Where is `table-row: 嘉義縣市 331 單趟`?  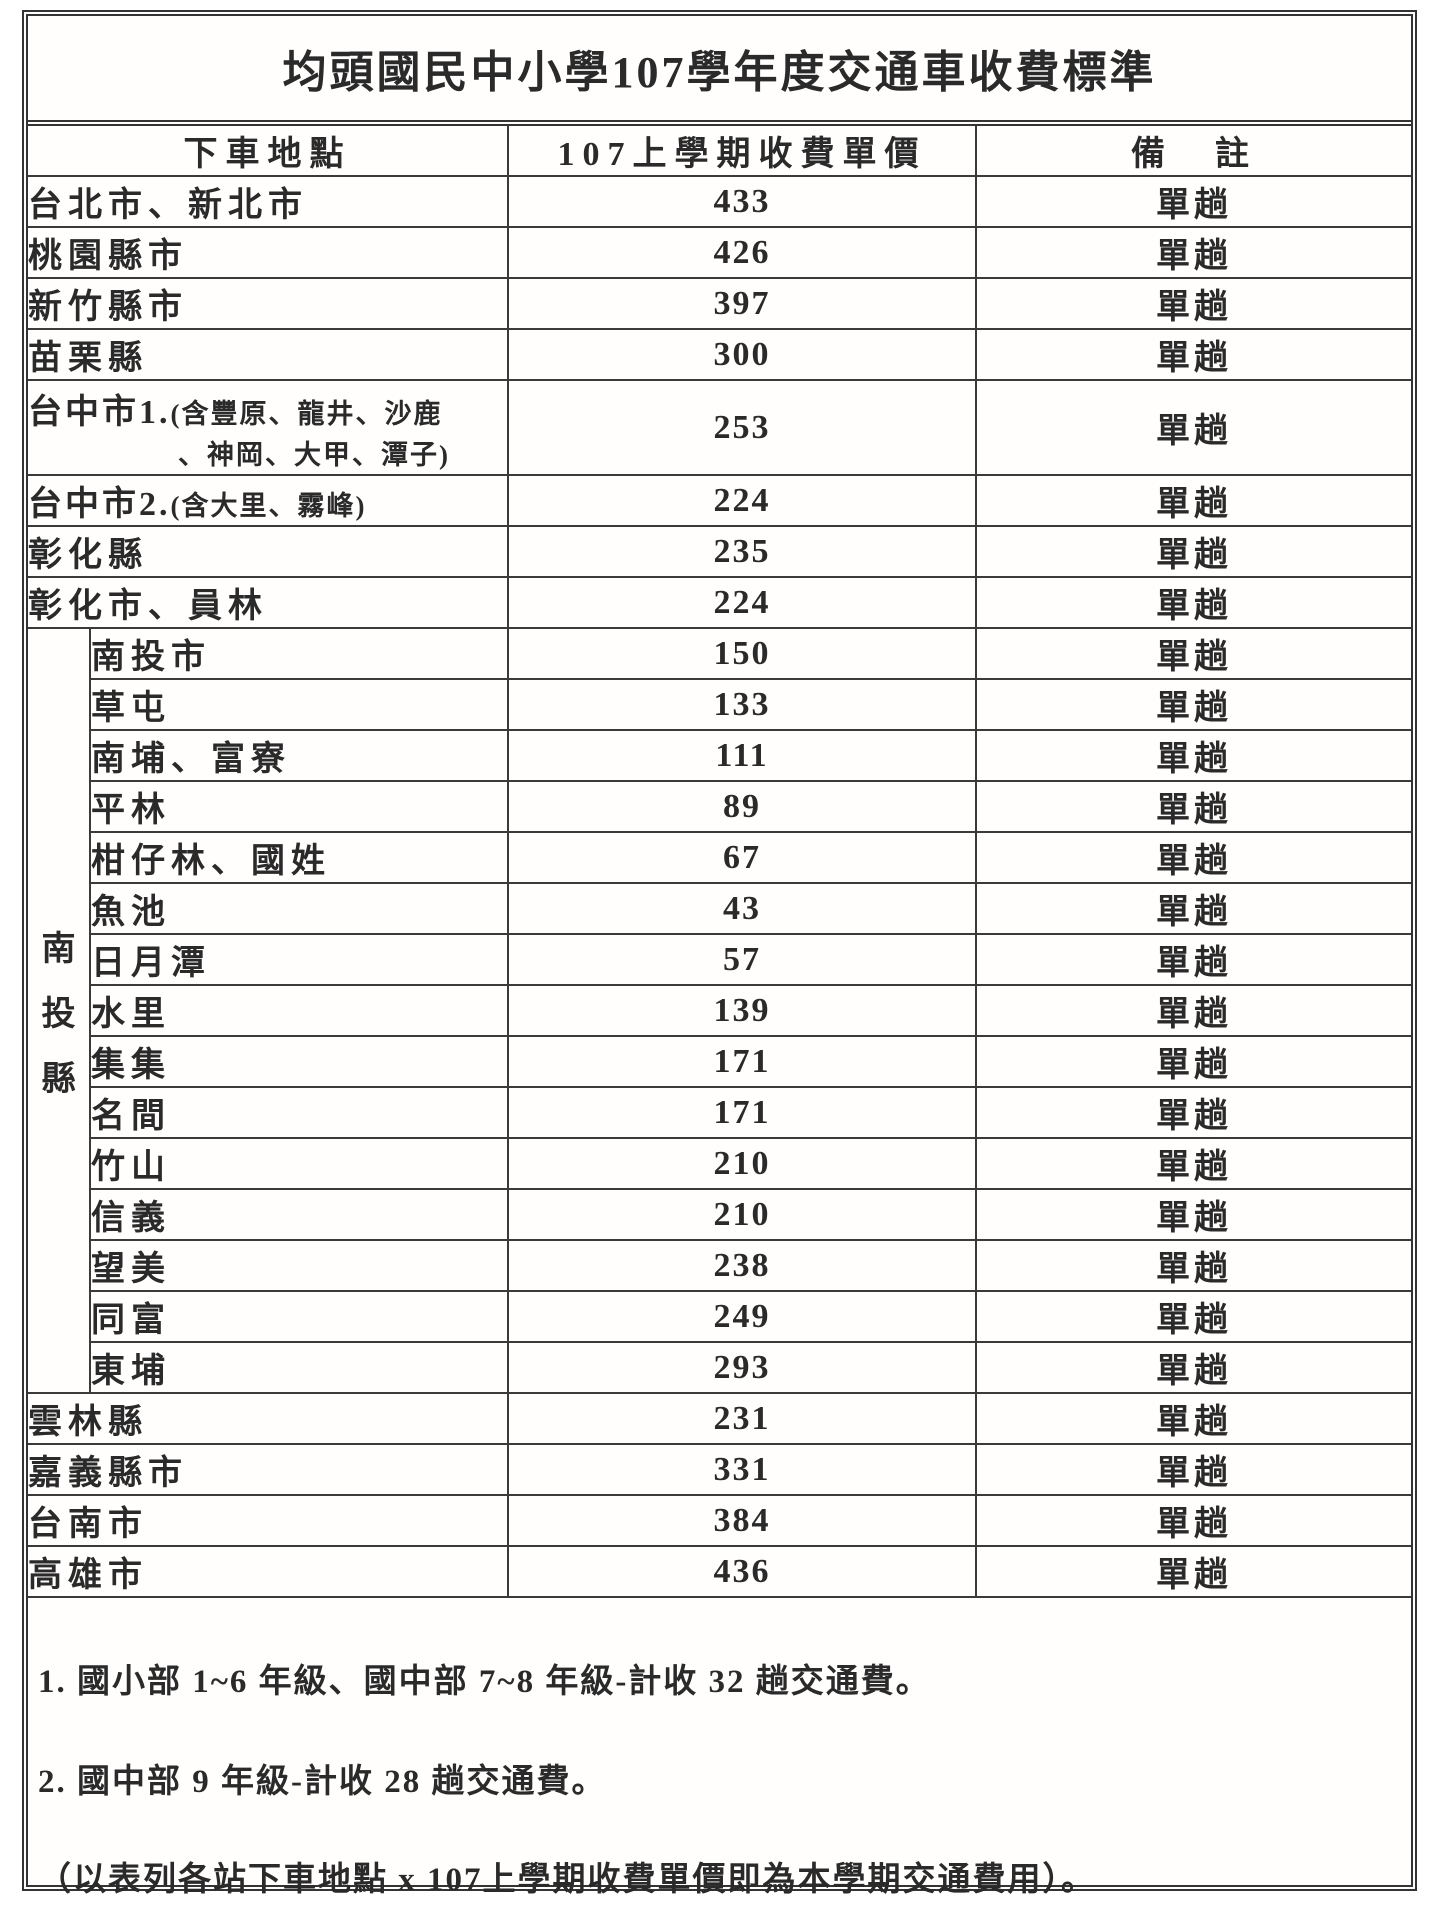
table-row: 嘉義縣市 331 單趟 is located at coordinates (719, 1469).